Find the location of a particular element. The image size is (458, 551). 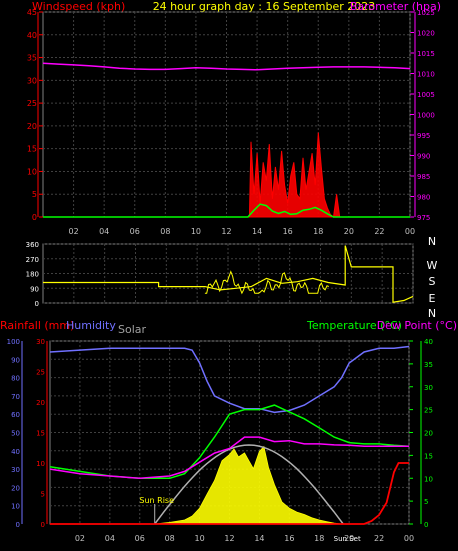

barometer-axis-label: Barometer (hpa) is located at coordinates (395, 6).